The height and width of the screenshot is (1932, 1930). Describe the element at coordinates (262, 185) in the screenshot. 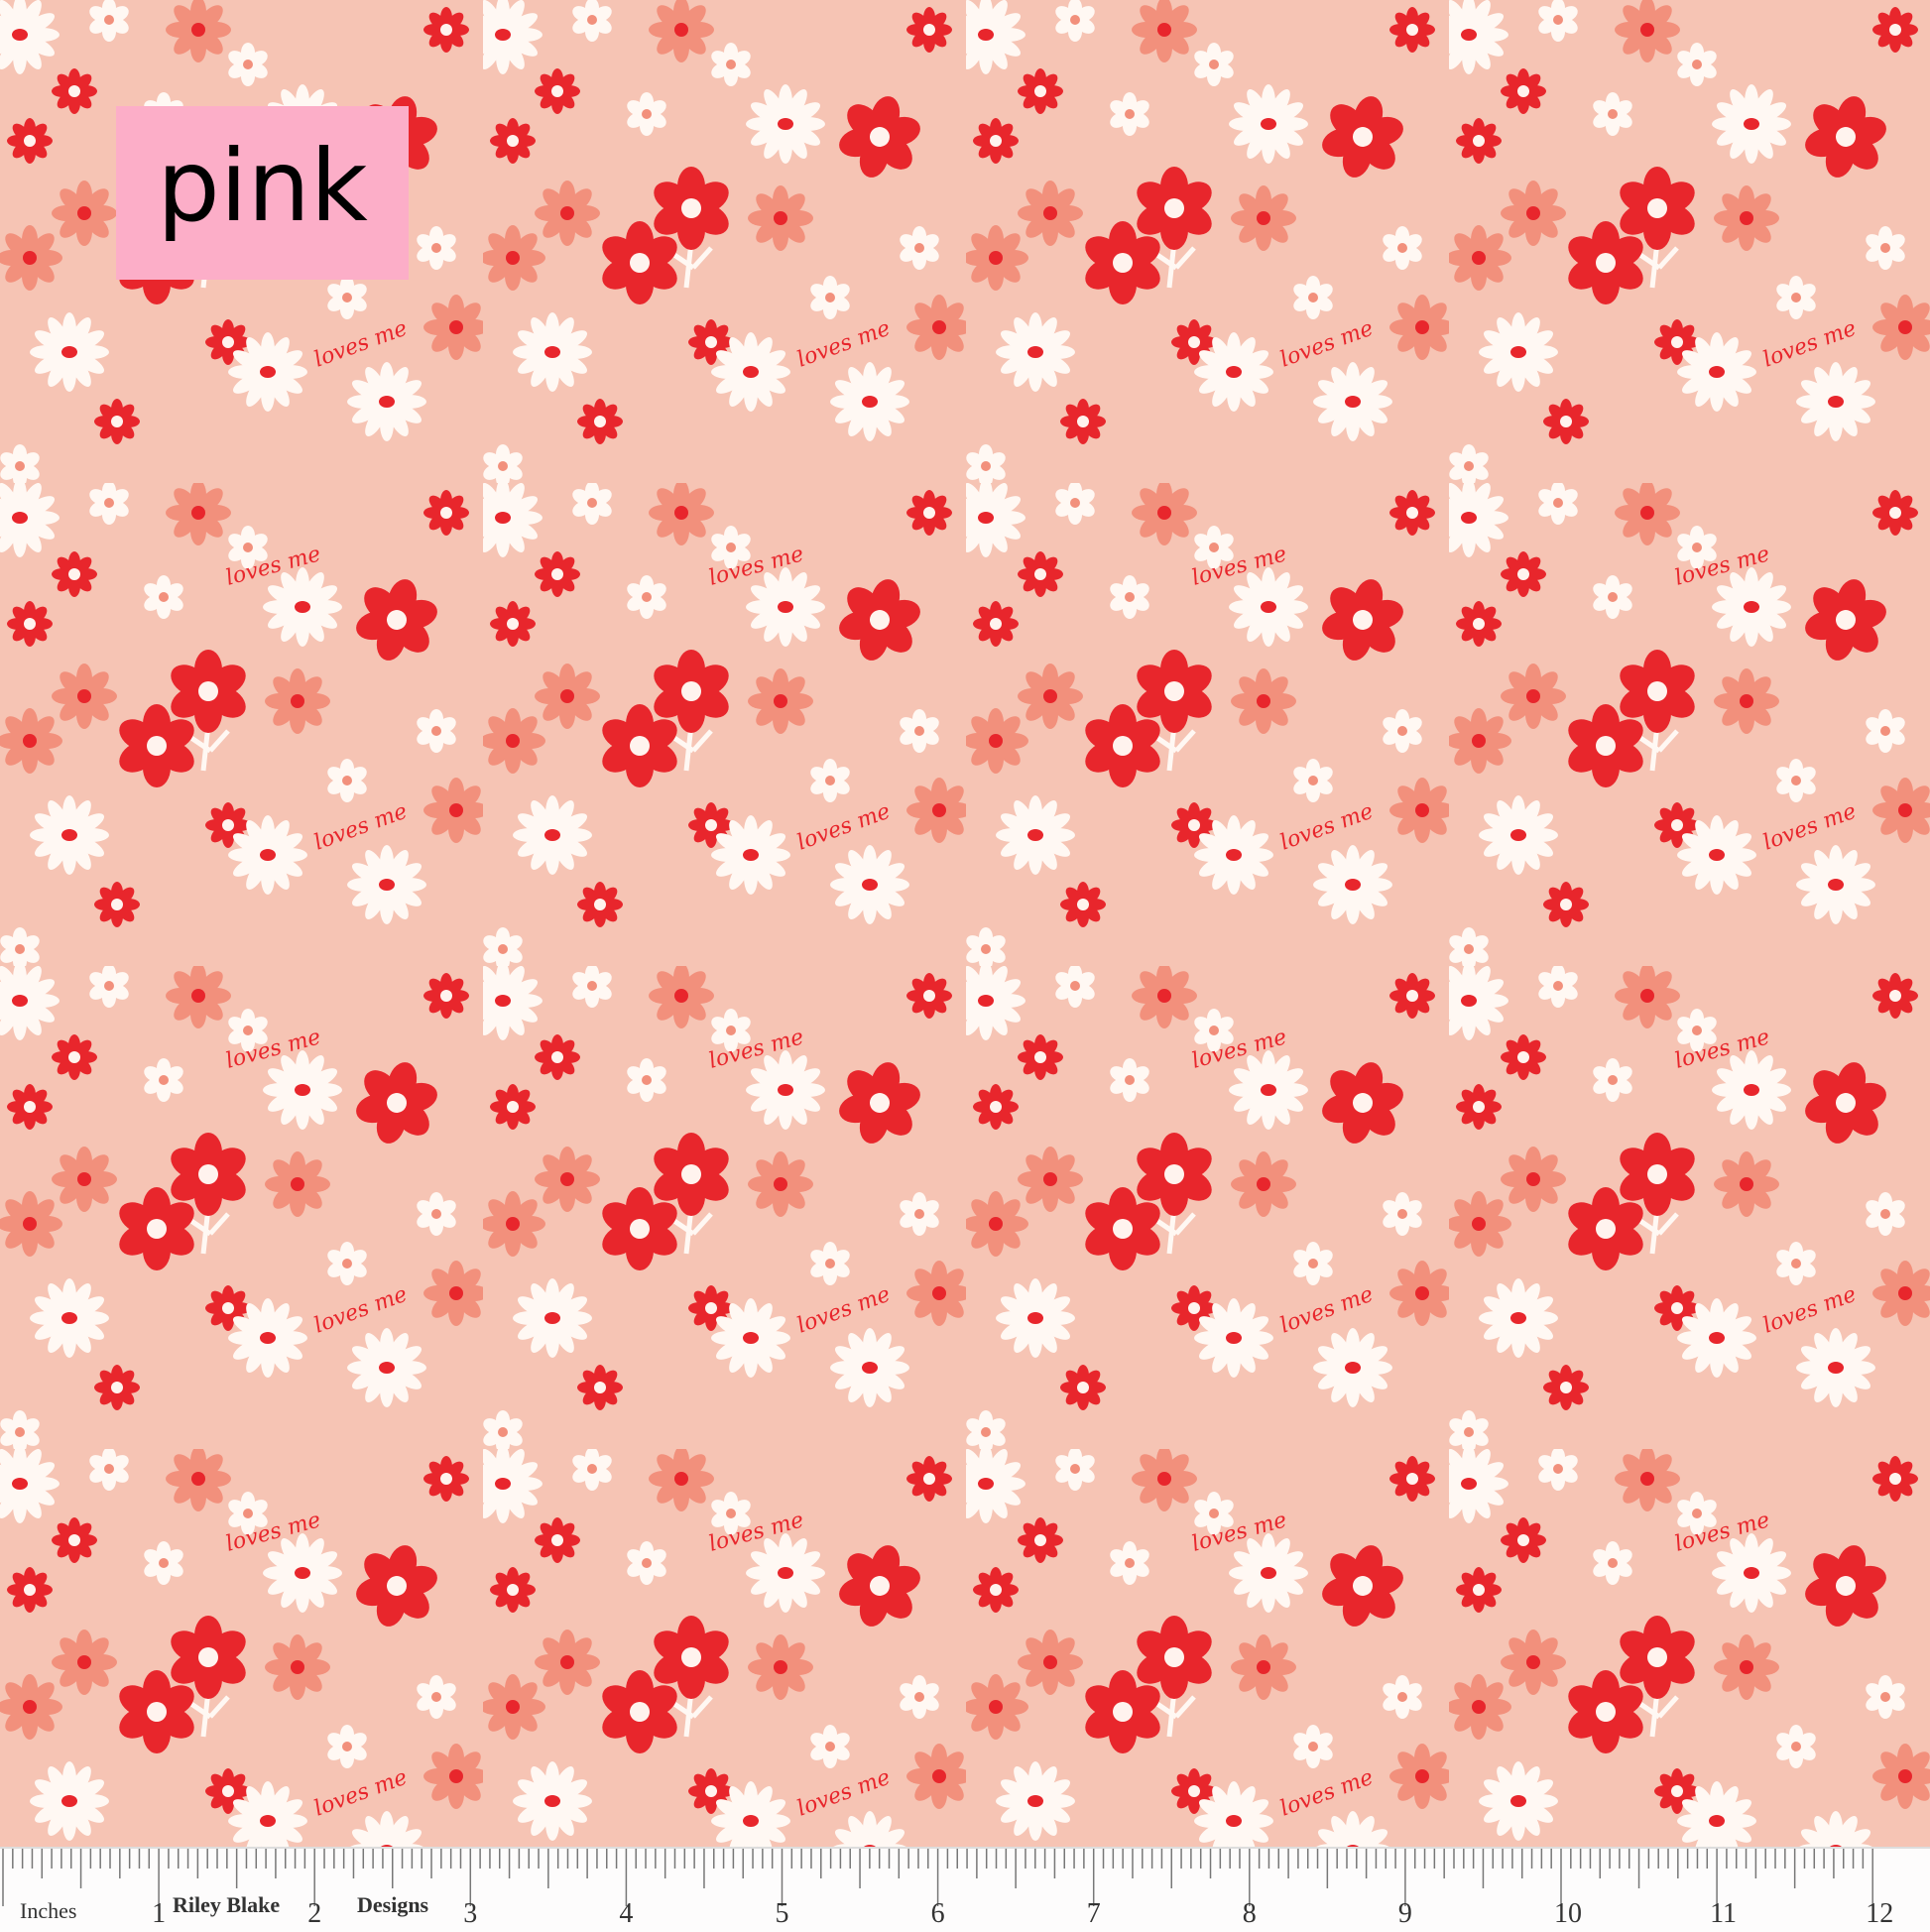

I see `color-label-text: pink` at that location.